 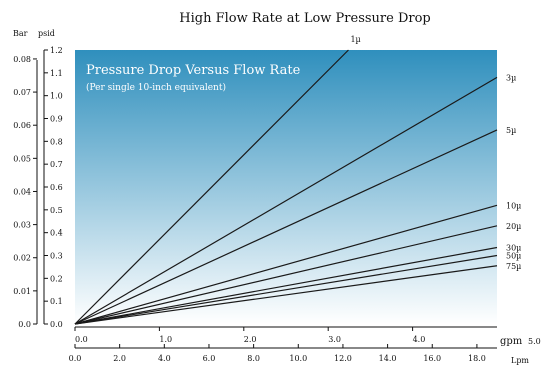 I want to click on lpm-tick-label: 14.0, so click(x=388, y=358).